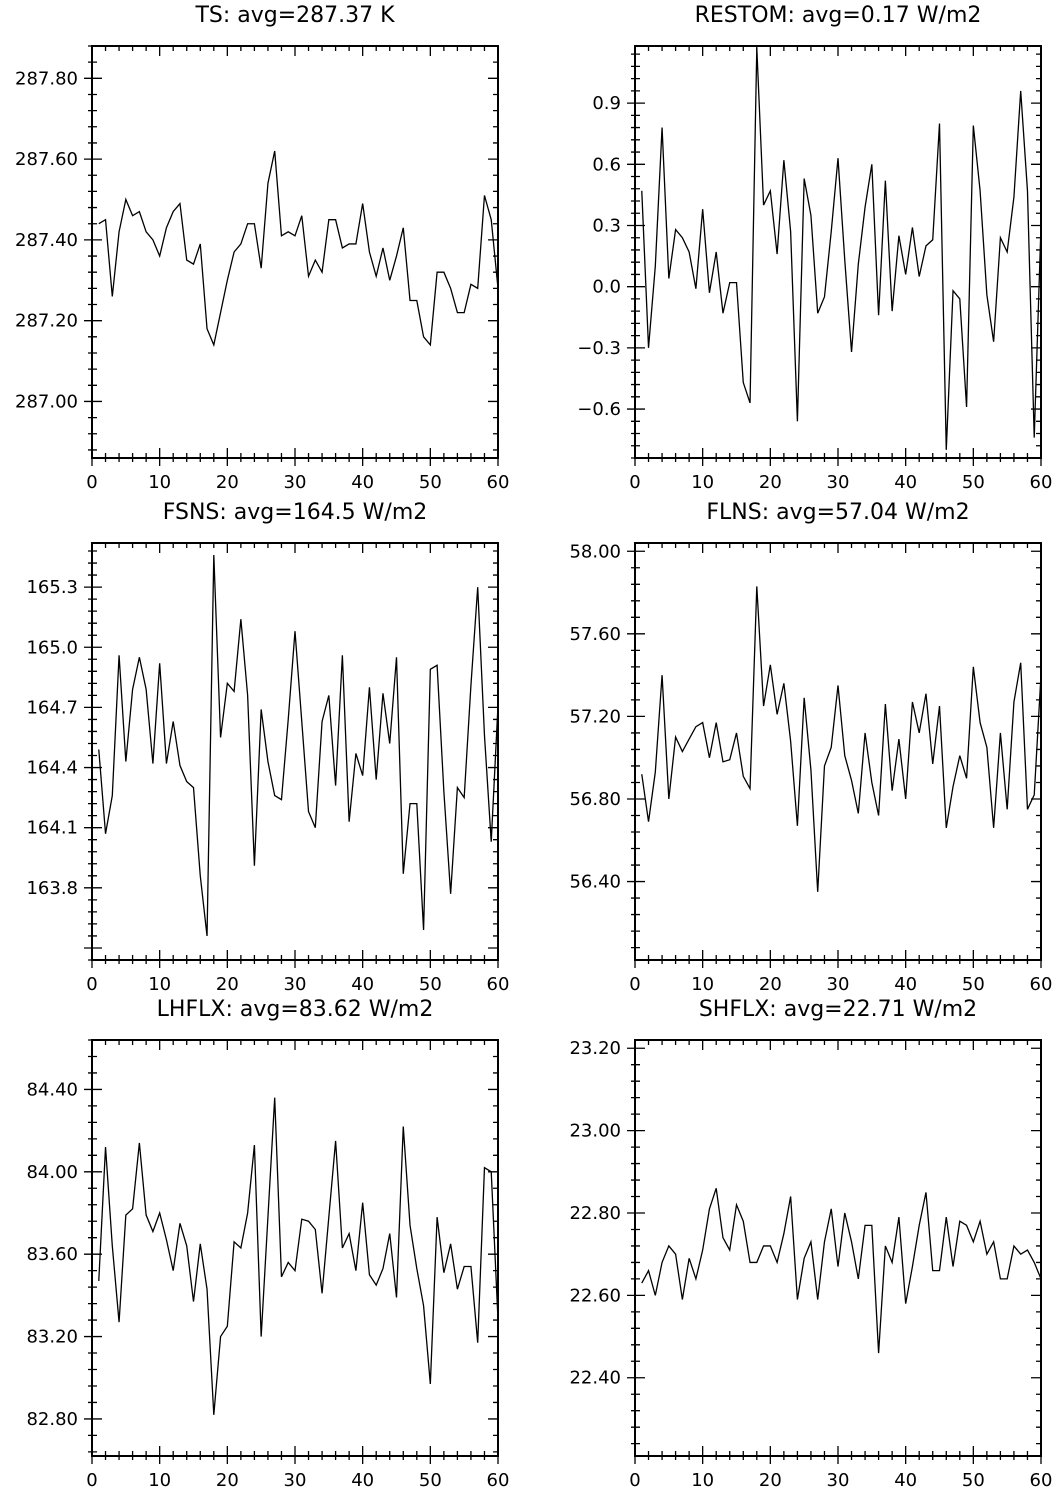  What do you see at coordinates (46, 240) in the screenshot?
I see `y-tick-label: 287.40` at bounding box center [46, 240].